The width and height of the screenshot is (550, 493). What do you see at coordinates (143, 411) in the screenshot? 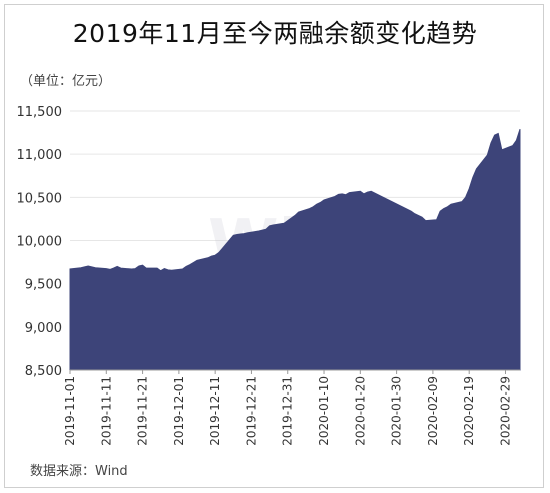
I see `x-tick-label: 2019-11-21` at bounding box center [143, 411].